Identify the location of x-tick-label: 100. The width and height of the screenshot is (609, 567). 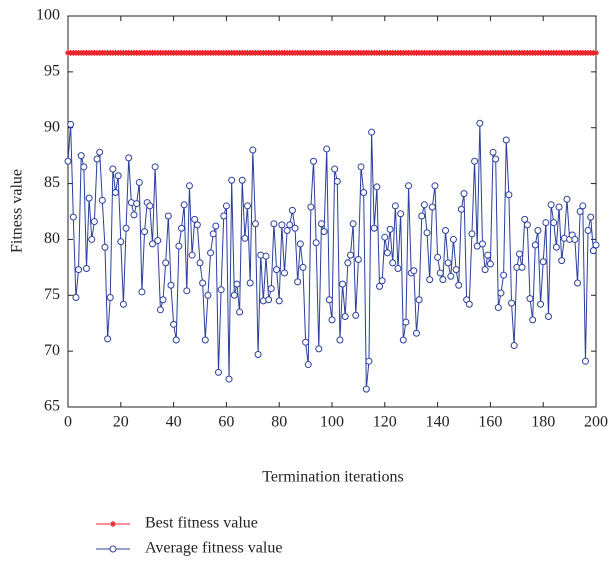
(332, 422).